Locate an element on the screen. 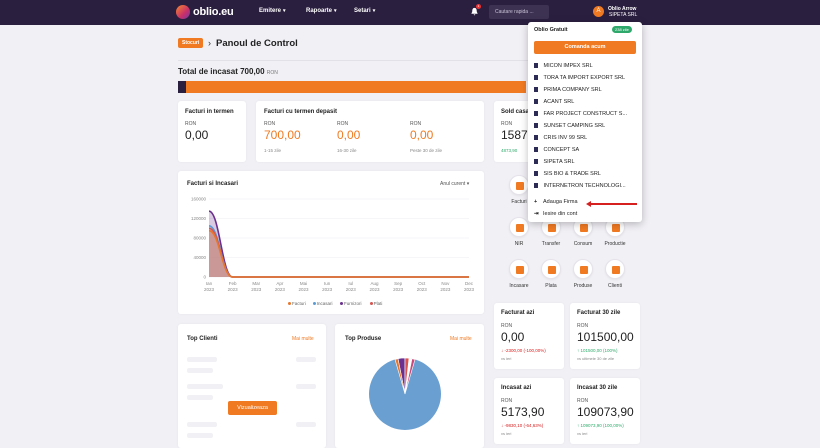 This screenshot has height=448, width=820. overdue-value-2: 0,00 is located at coordinates (349, 135).